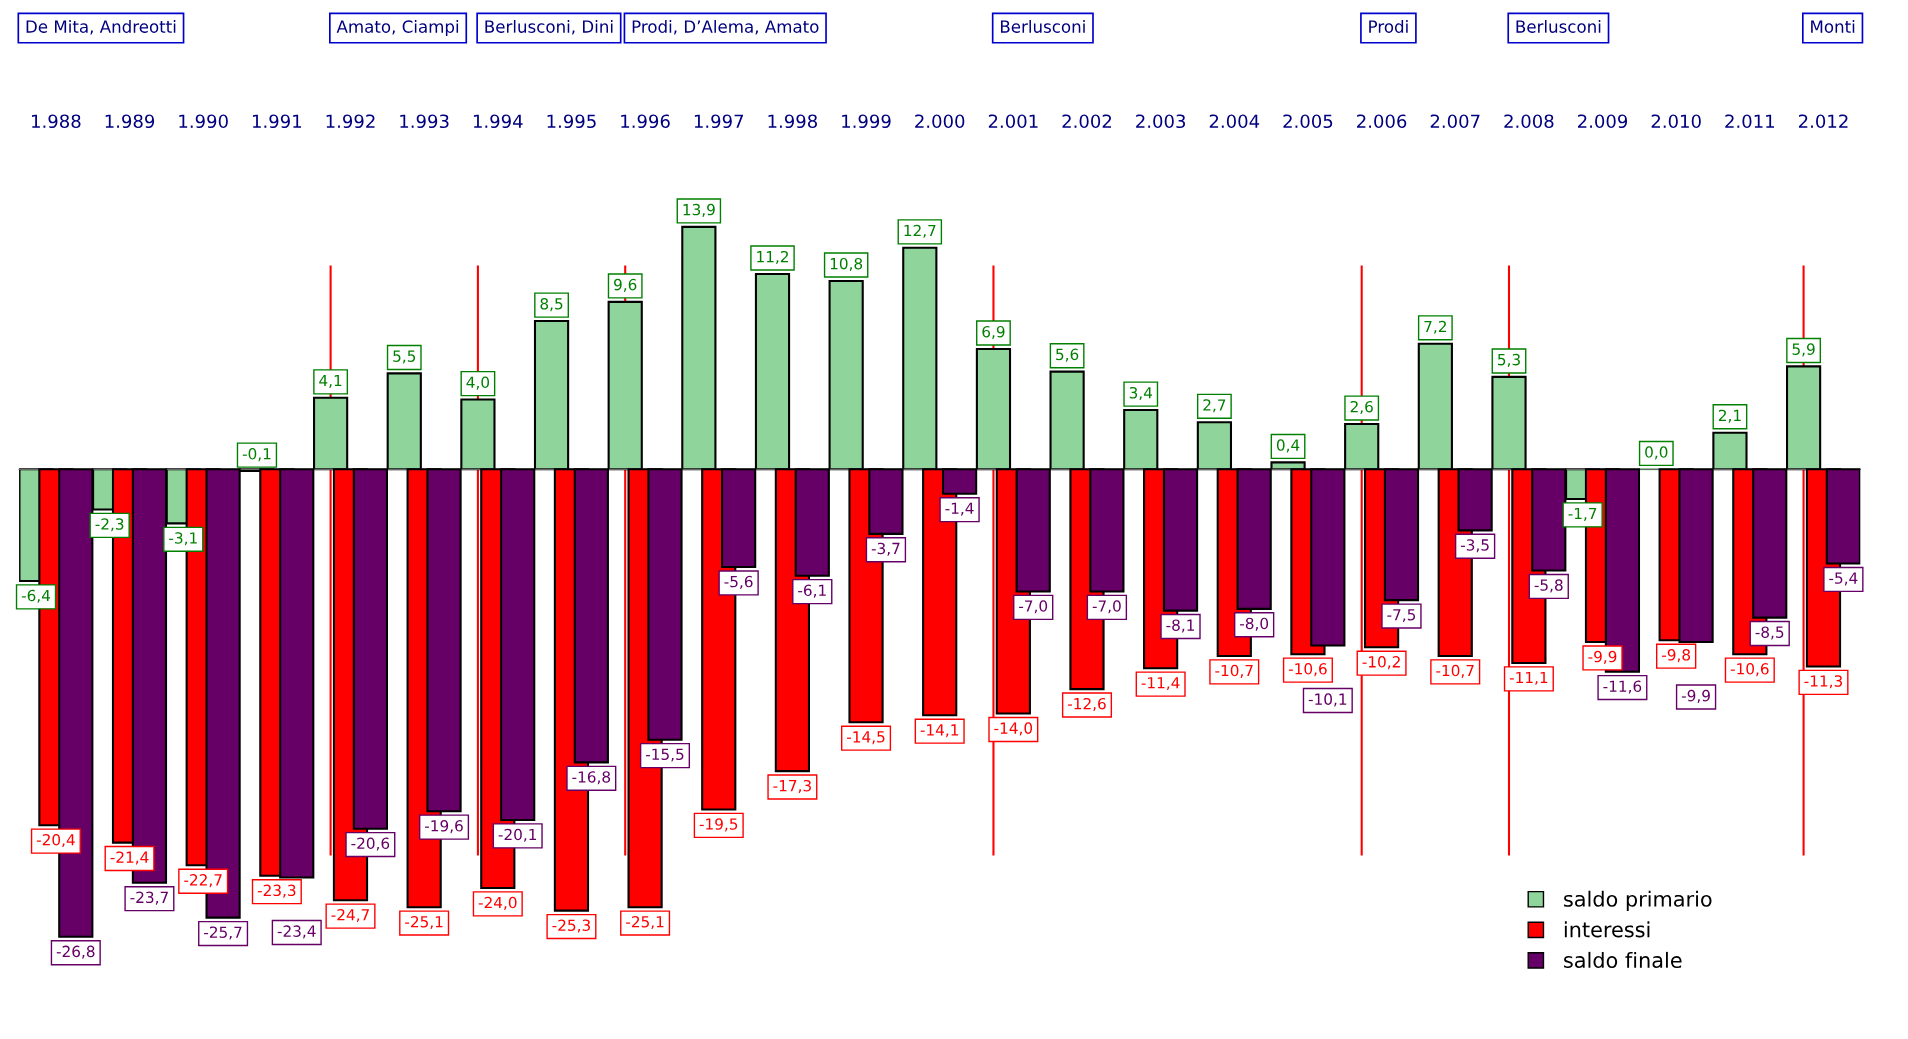  What do you see at coordinates (993, 332) in the screenshot?
I see `data-label: 6,9` at bounding box center [993, 332].